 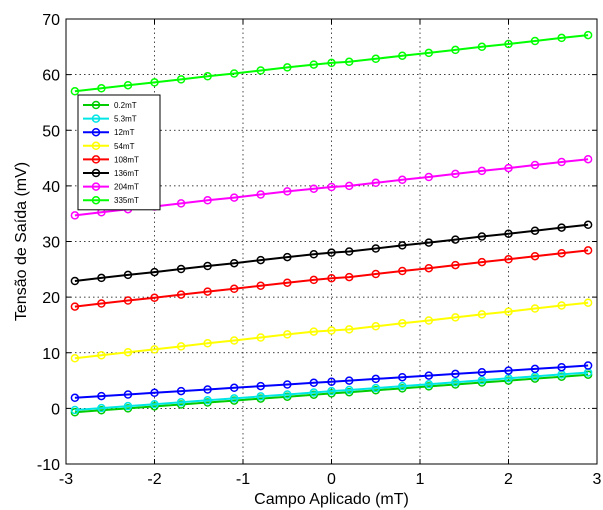 What do you see at coordinates (331, 330) in the screenshot?
I see `series-54mT` at bounding box center [331, 330].